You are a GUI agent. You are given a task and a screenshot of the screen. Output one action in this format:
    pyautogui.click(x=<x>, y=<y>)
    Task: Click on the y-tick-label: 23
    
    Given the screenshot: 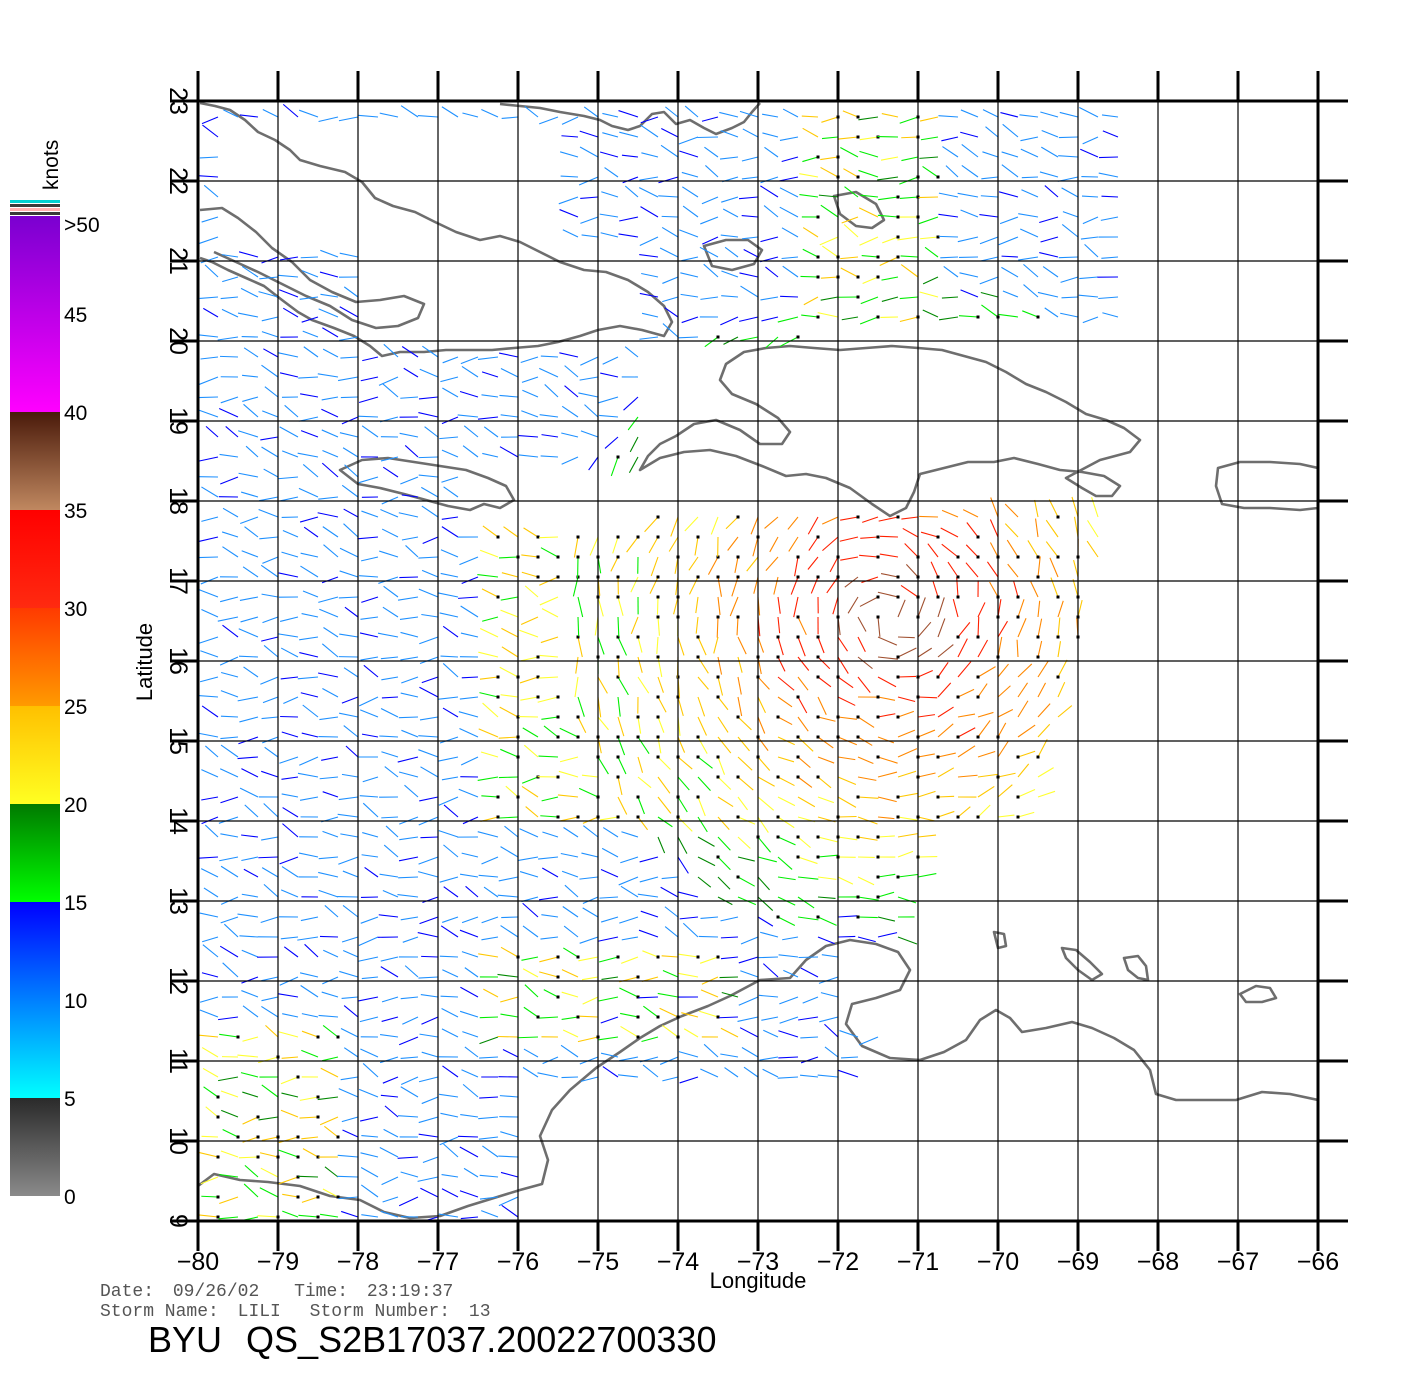 What is the action you would take?
    pyautogui.click(x=178, y=101)
    